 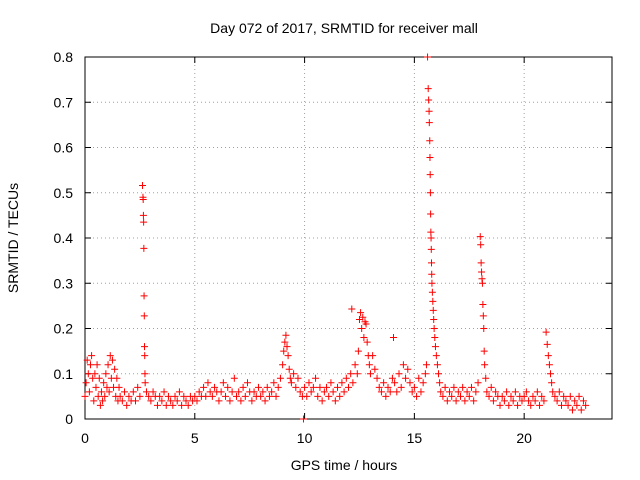 I want to click on y-tick-label: 0.8, so click(x=64, y=57).